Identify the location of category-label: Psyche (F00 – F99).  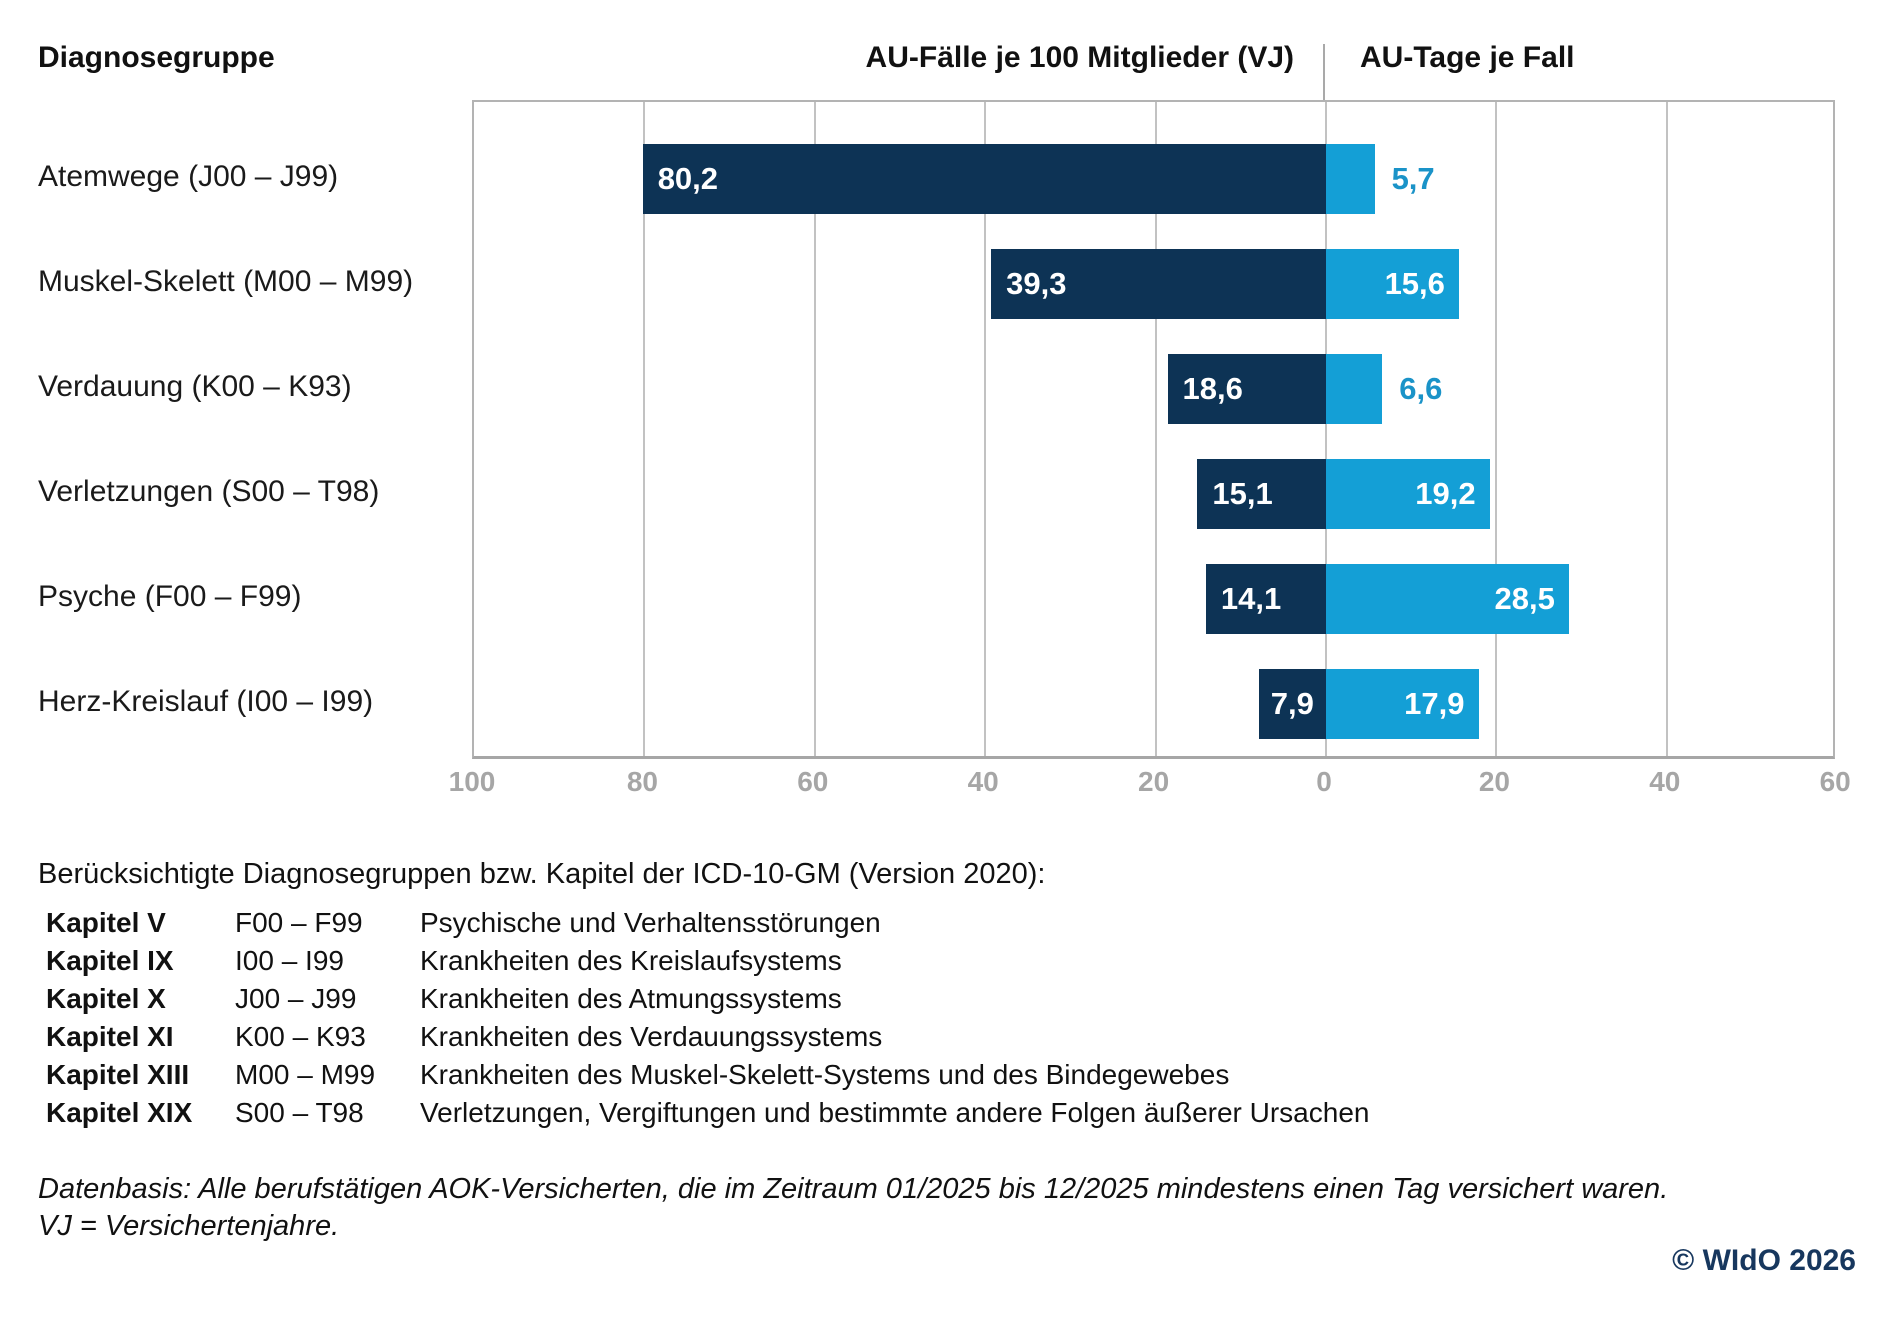
(170, 596).